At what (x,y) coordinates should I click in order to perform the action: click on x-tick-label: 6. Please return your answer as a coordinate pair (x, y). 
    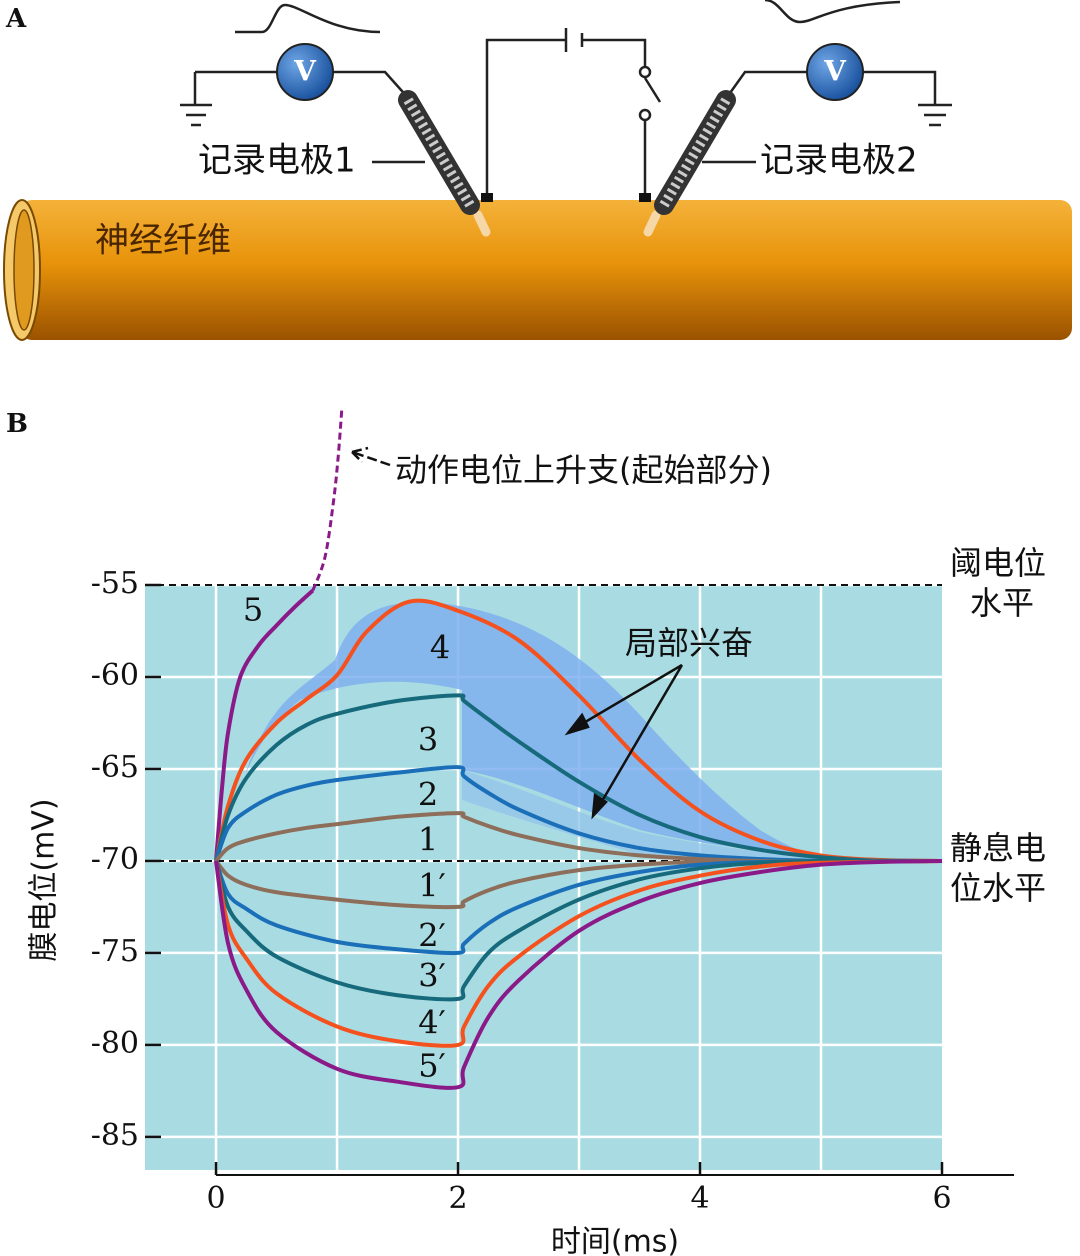
    Looking at the image, I should click on (941, 1198).